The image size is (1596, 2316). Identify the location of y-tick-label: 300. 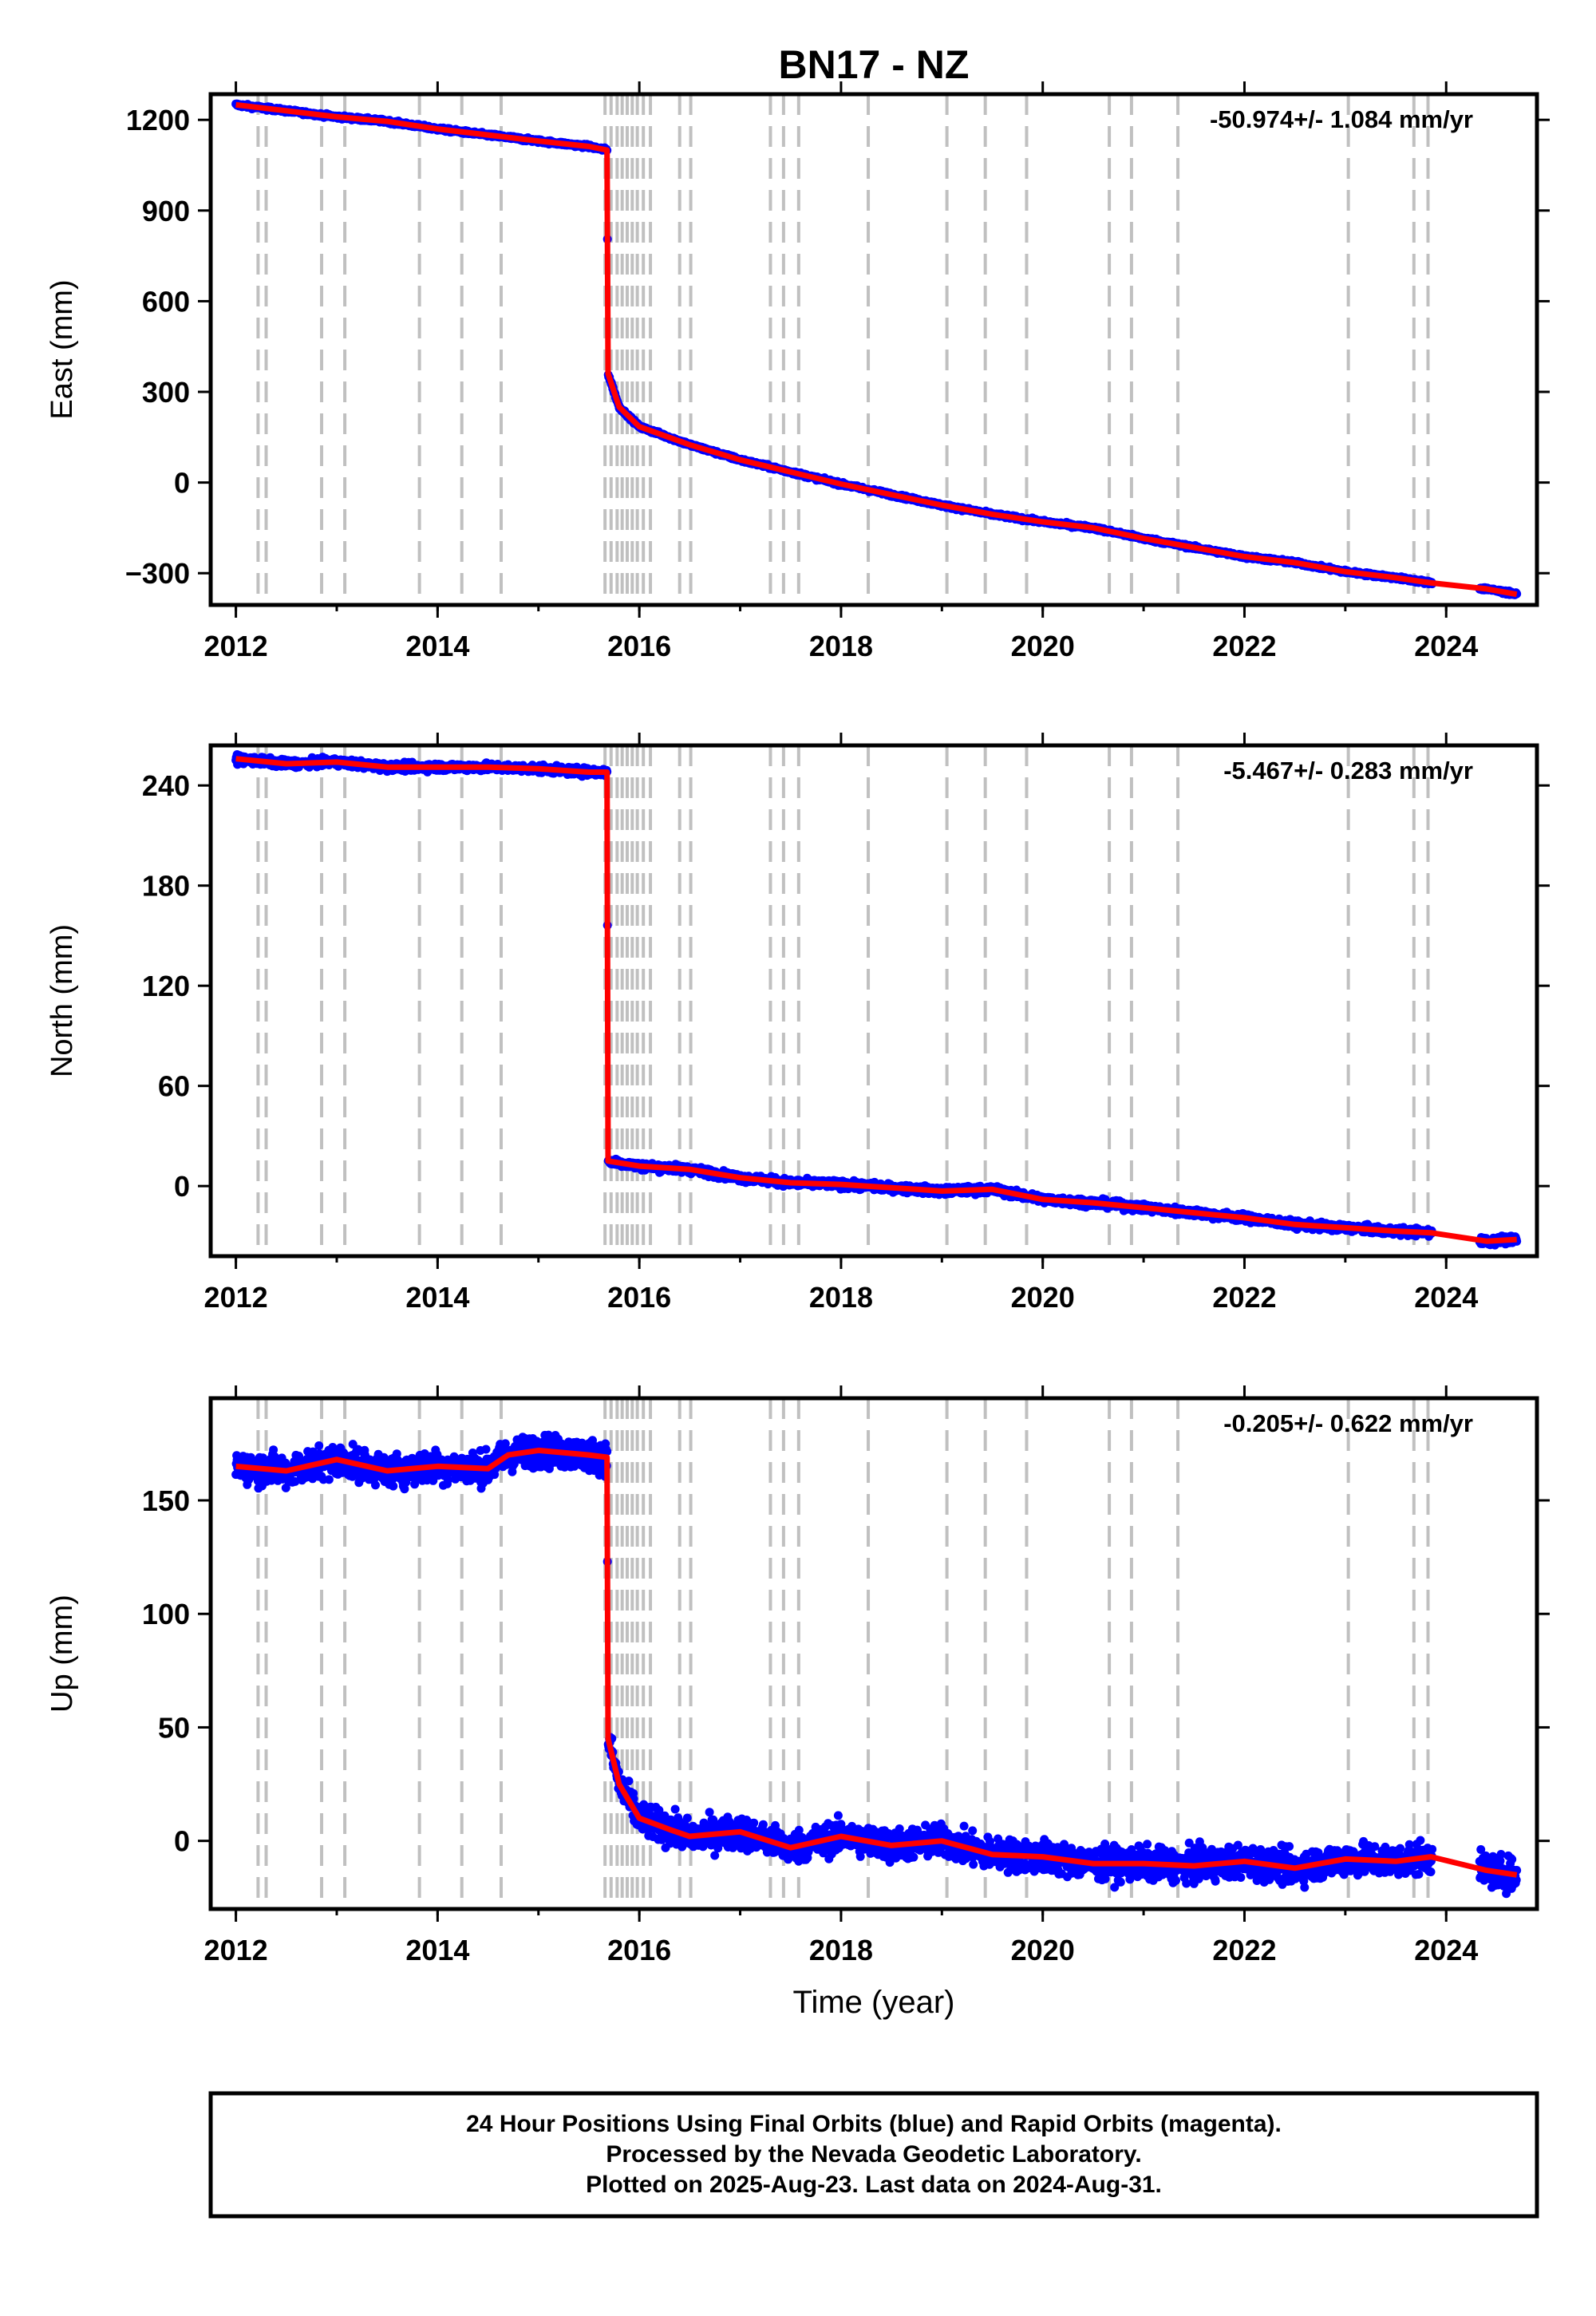
(166, 392).